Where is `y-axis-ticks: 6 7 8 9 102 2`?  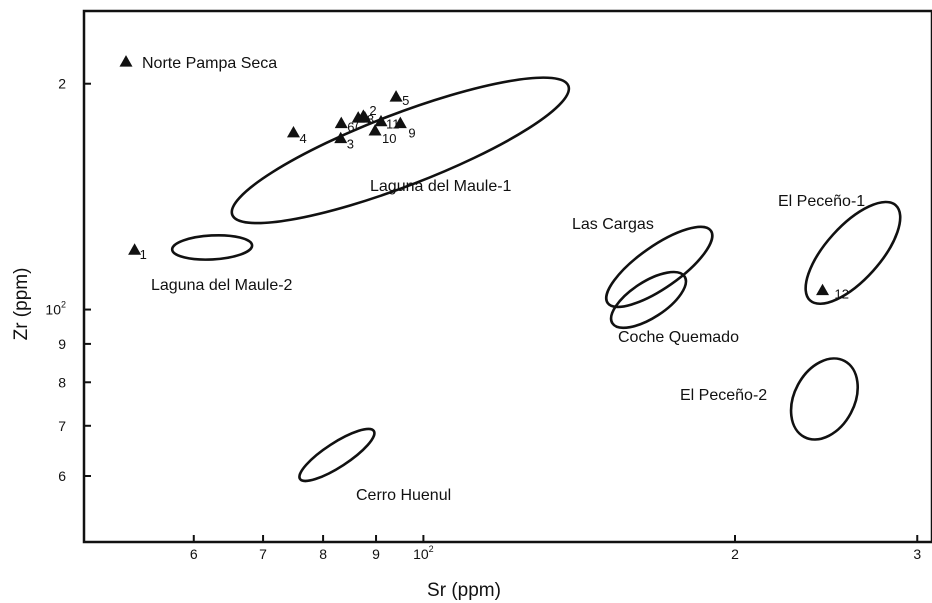
y-axis-ticks: 6 7 8 9 102 2 is located at coordinates (68, 280).